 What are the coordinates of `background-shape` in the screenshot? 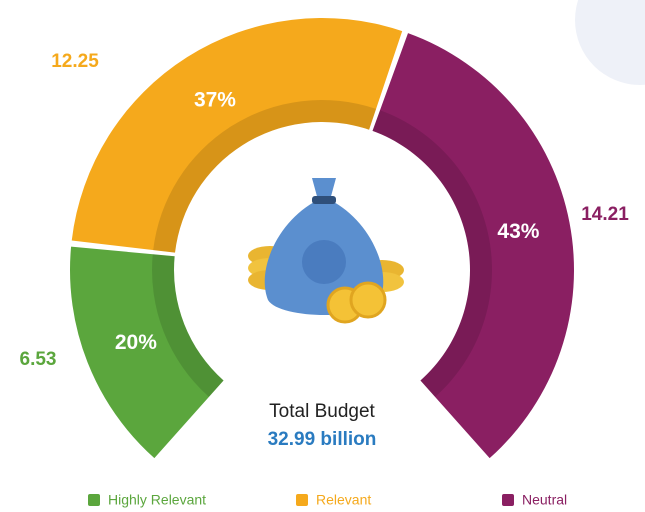 It's located at (610, 42).